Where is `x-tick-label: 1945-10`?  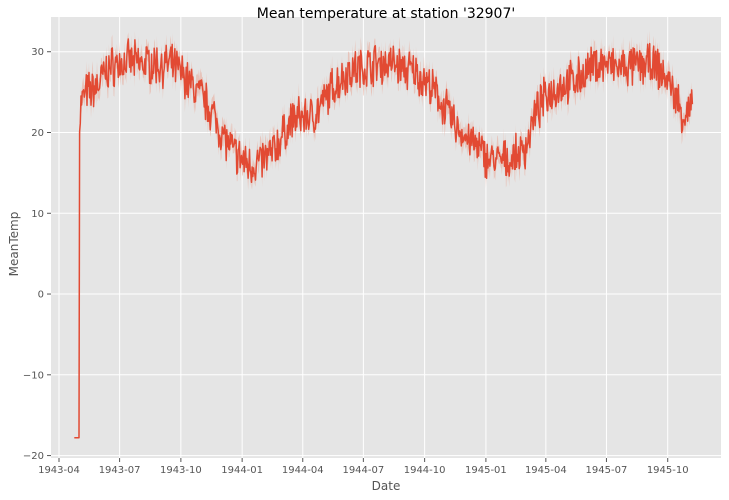
x-tick-label: 1945-10 is located at coordinates (668, 470).